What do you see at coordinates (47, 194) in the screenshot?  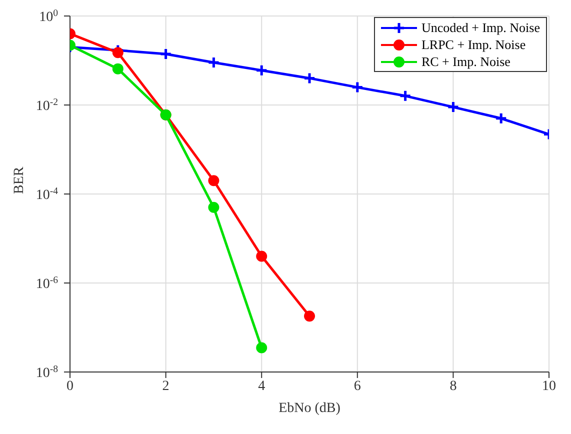 I see `y-tick-label: 10$^{-4}$` at bounding box center [47, 194].